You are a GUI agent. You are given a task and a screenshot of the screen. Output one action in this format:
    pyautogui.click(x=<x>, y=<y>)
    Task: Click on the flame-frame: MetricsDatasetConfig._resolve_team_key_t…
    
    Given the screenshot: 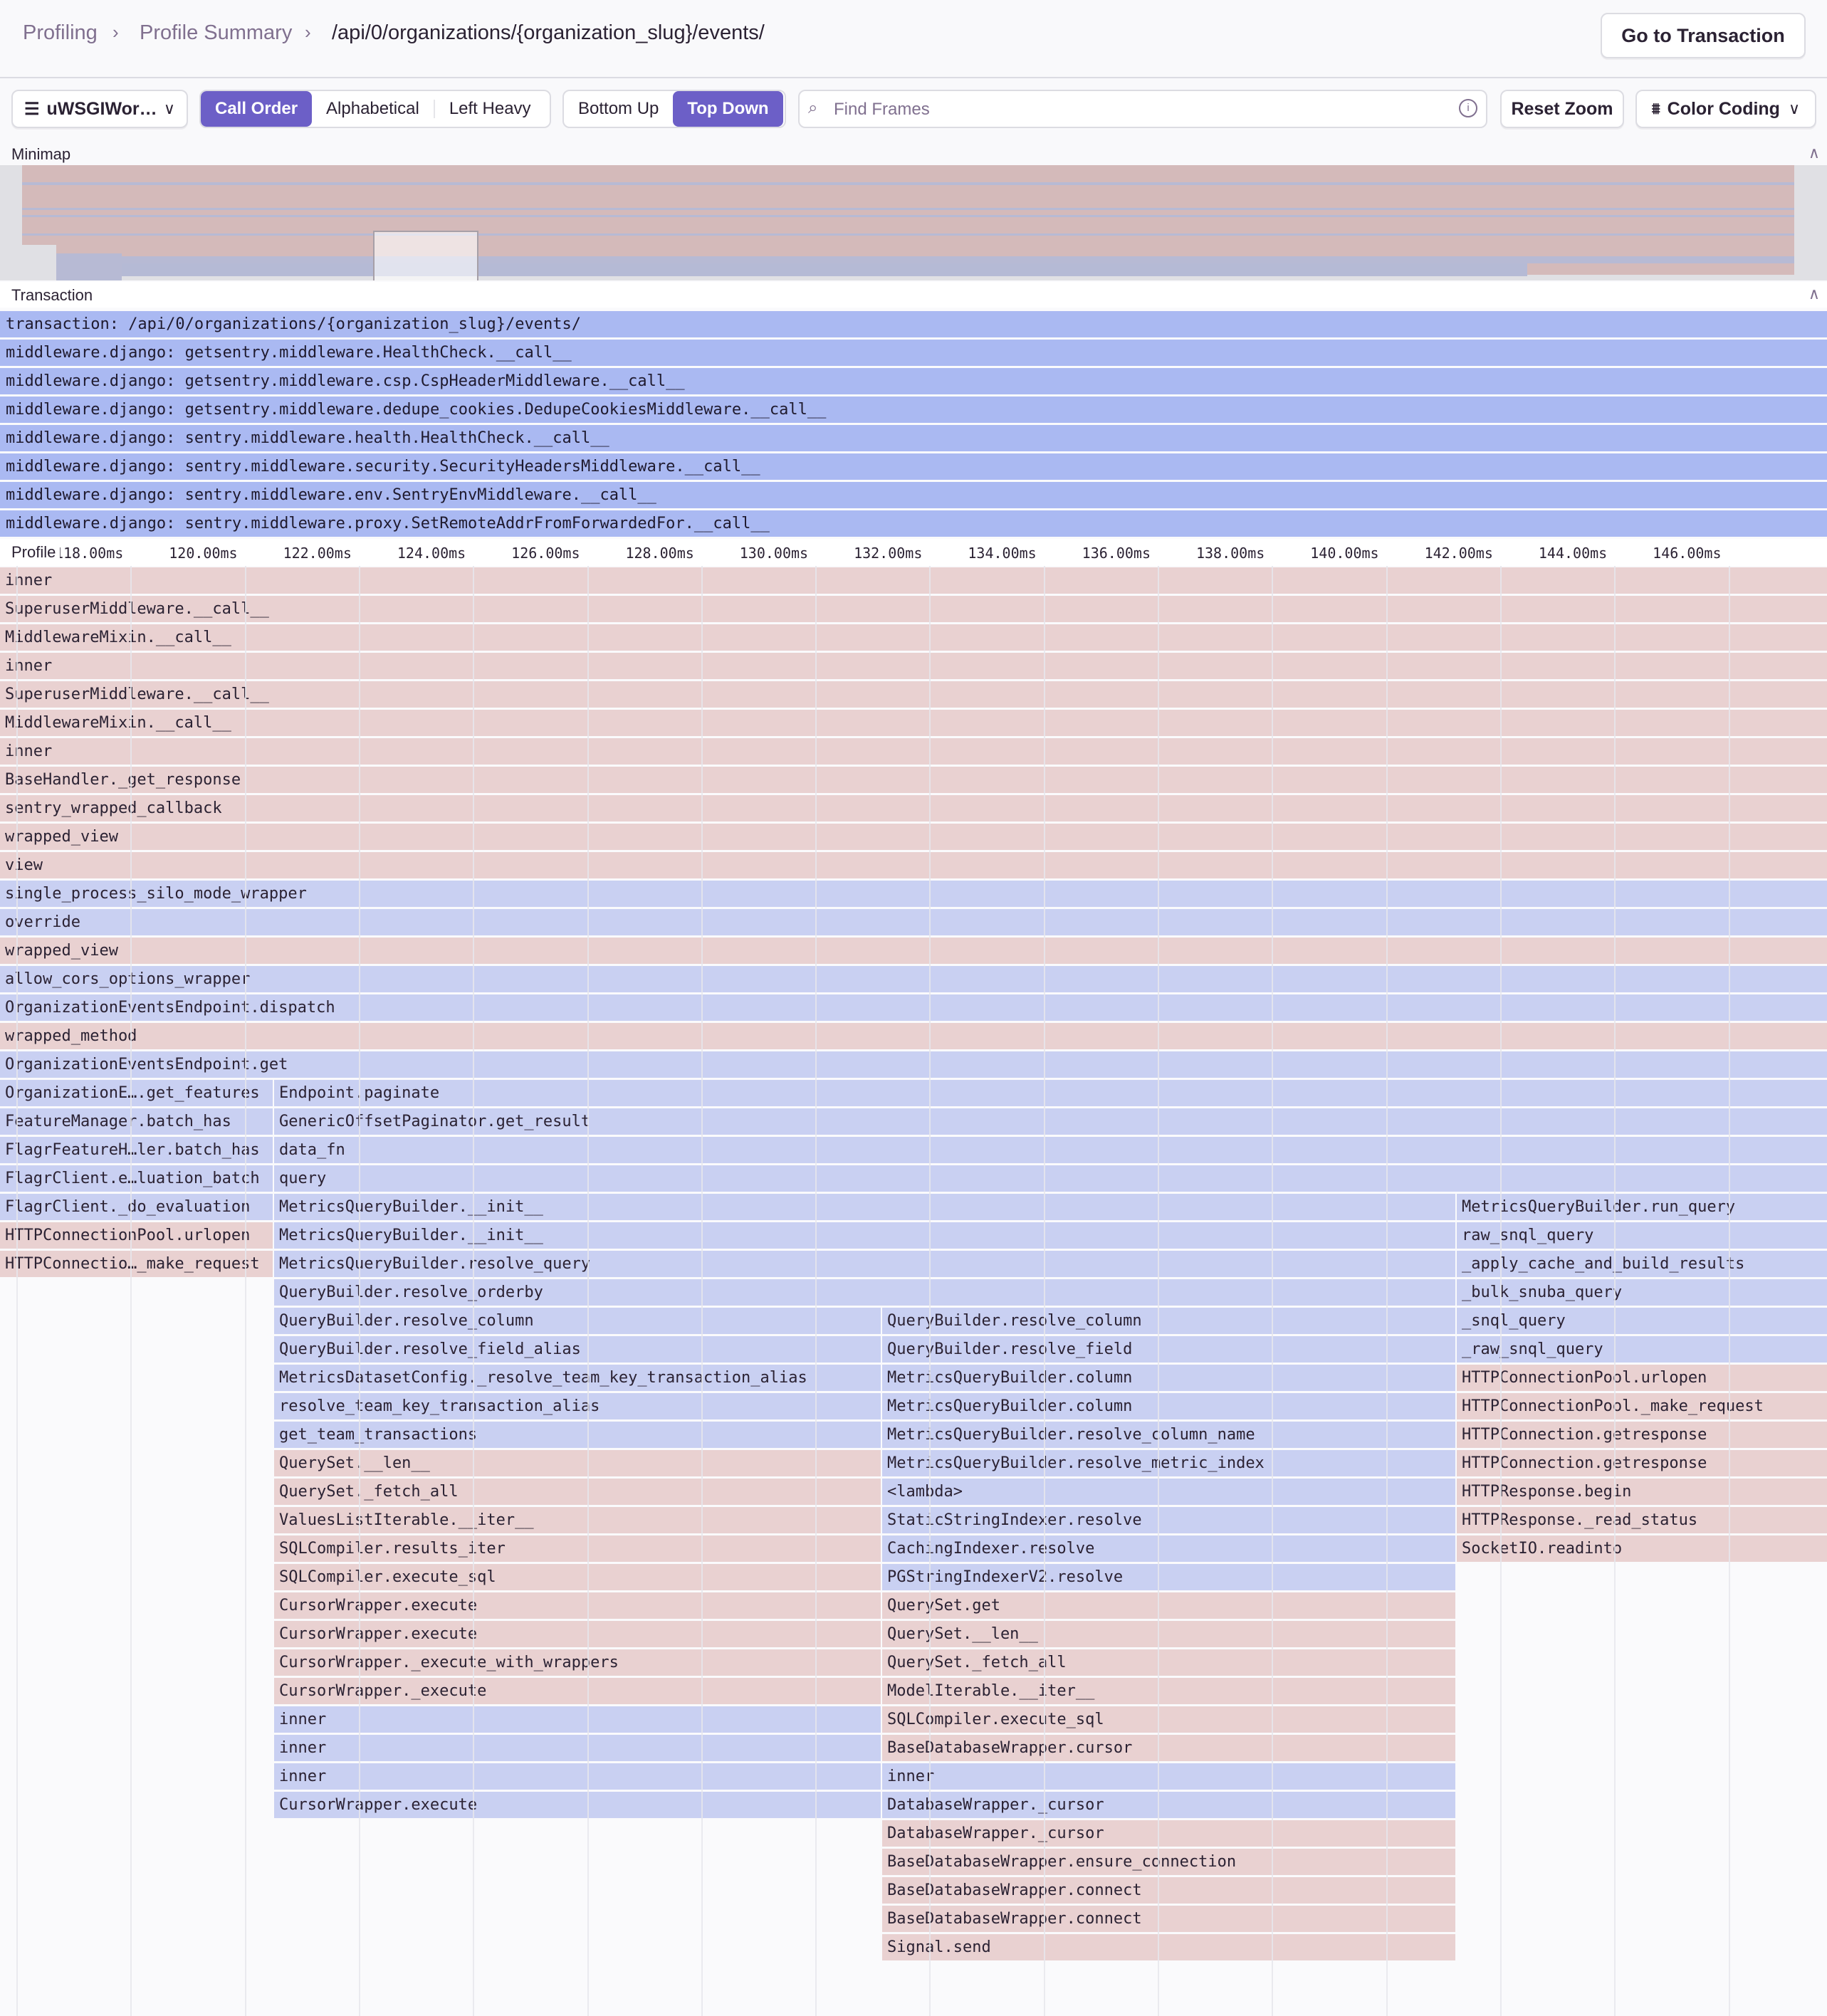 What is the action you would take?
    pyautogui.click(x=577, y=1378)
    